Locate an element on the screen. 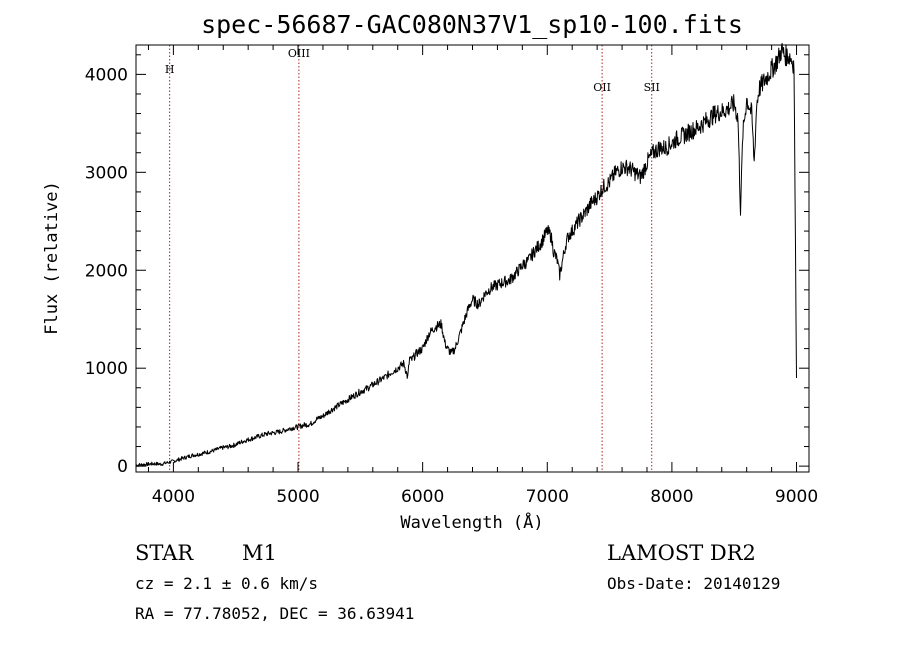  object-class: STAR is located at coordinates (164, 553).